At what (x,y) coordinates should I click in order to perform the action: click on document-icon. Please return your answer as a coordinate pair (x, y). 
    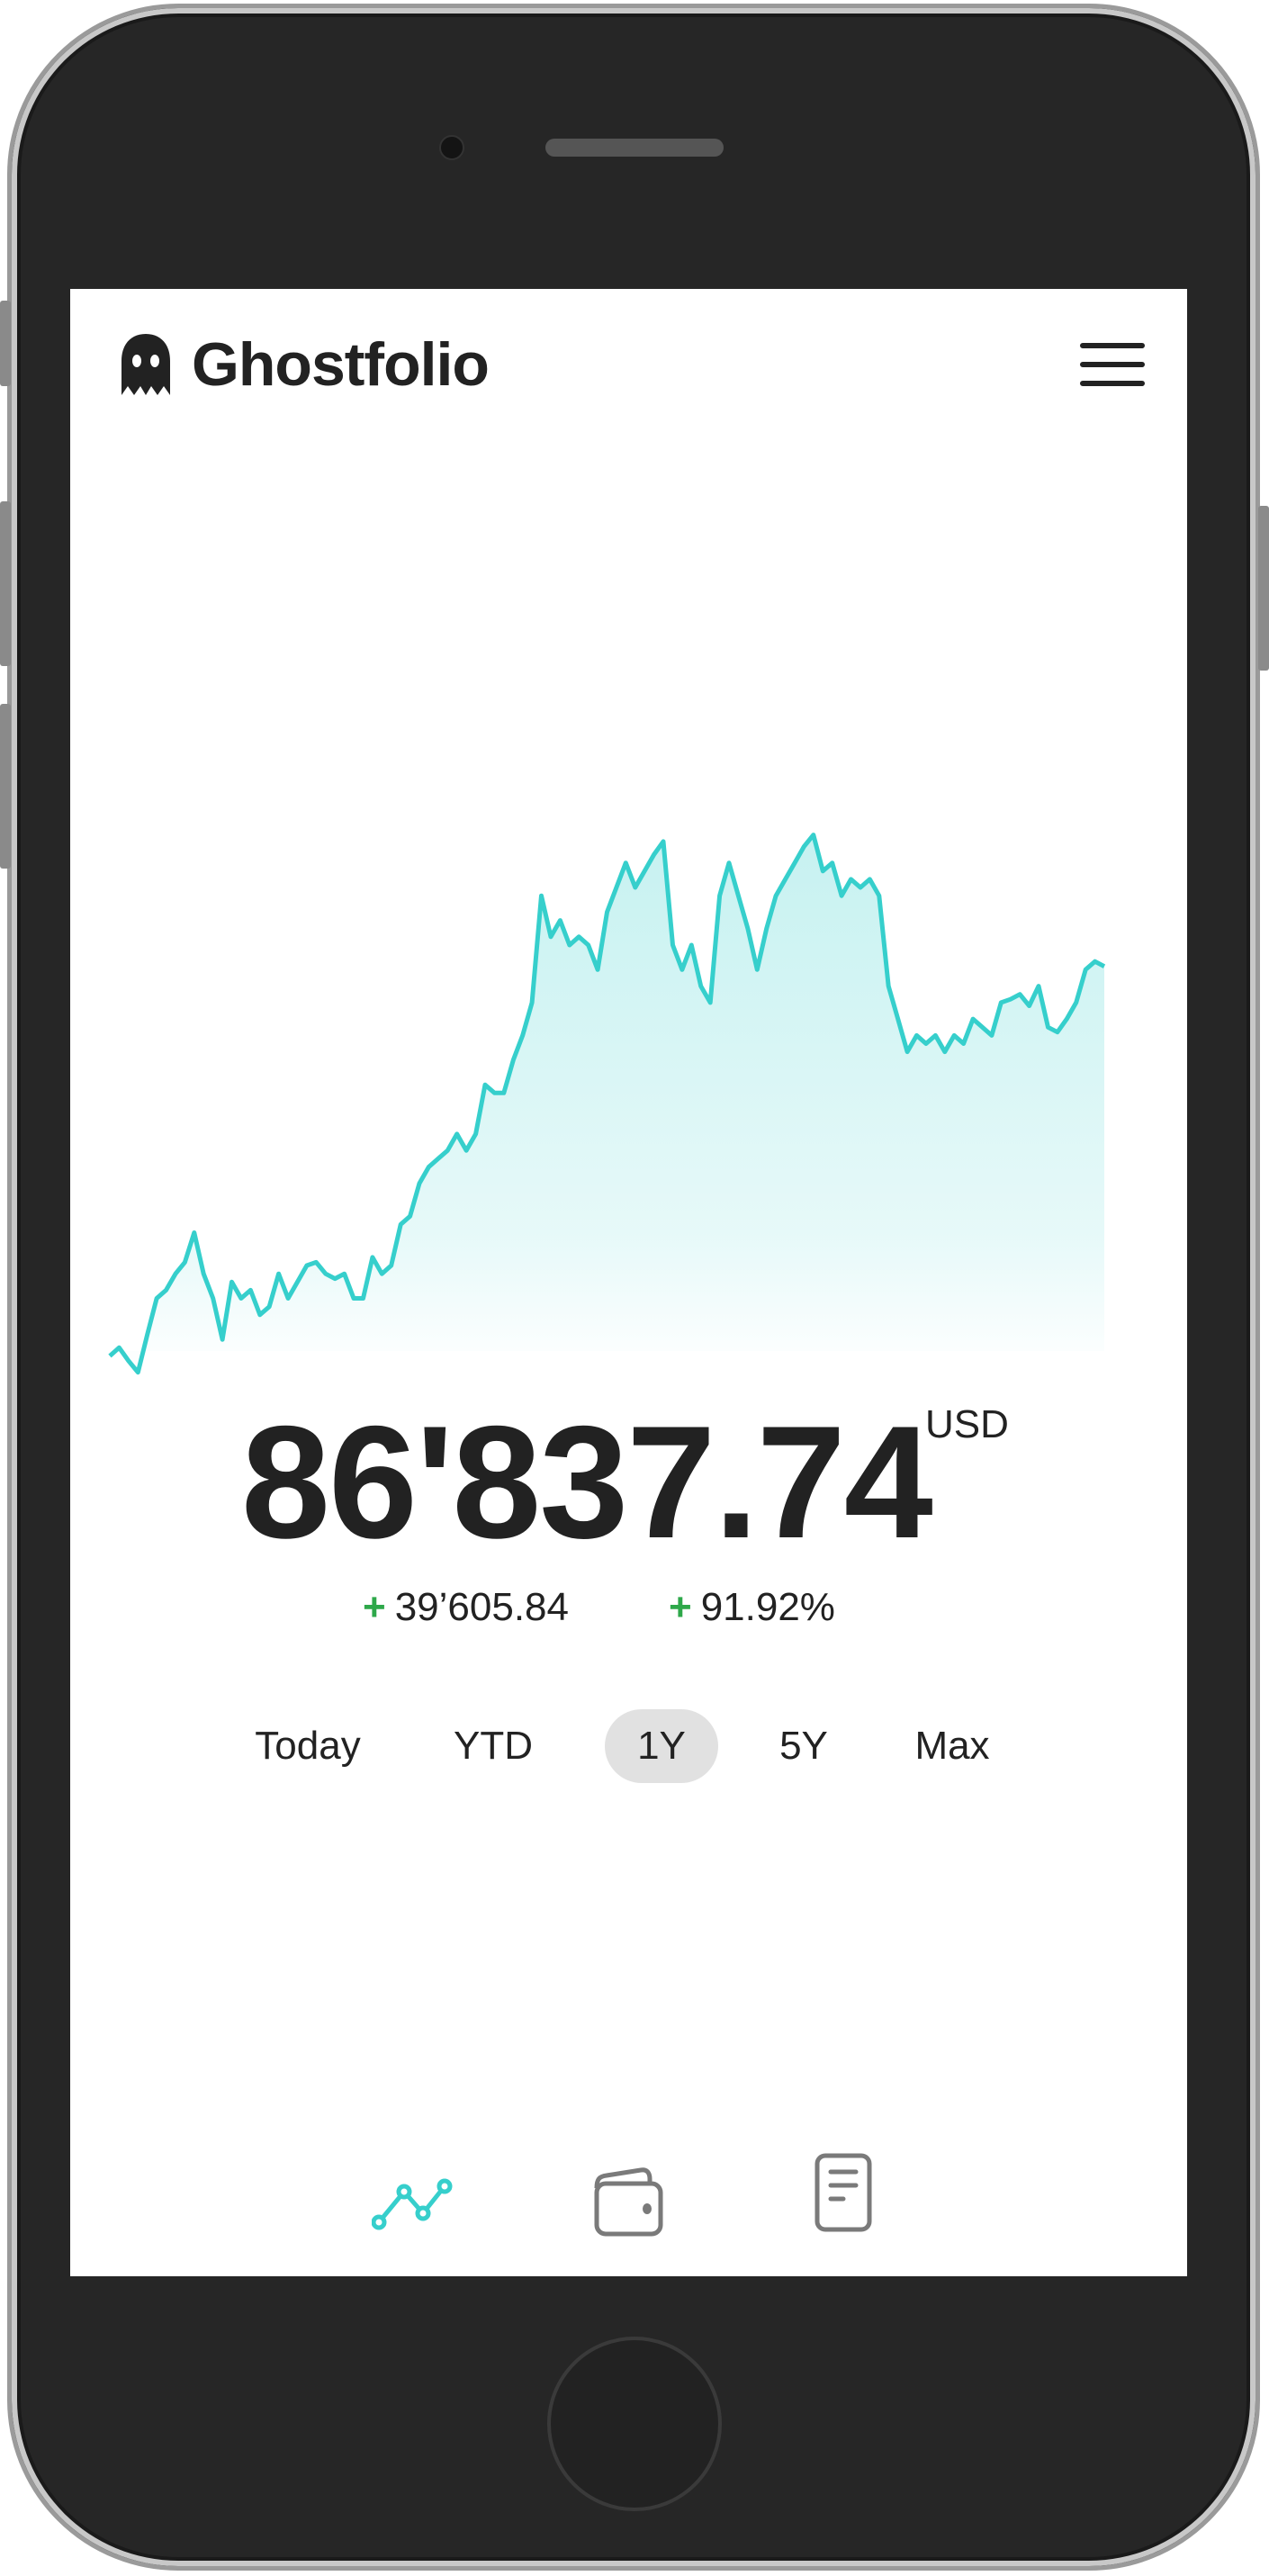
    Looking at the image, I should click on (844, 2192).